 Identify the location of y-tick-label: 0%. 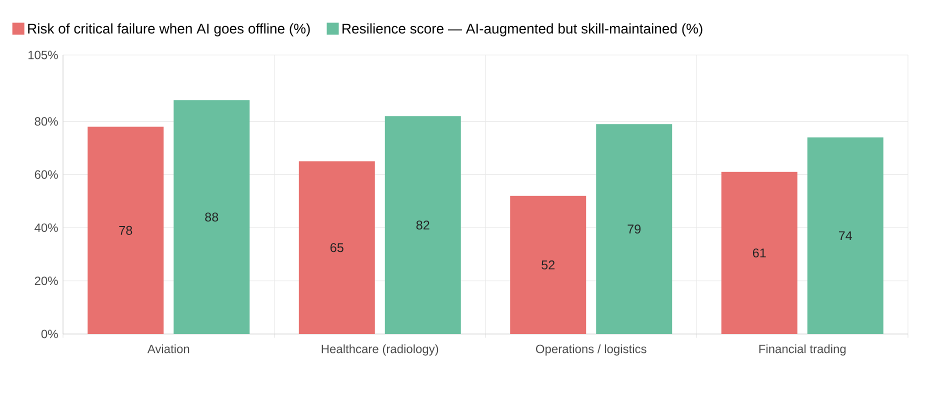
(49, 334).